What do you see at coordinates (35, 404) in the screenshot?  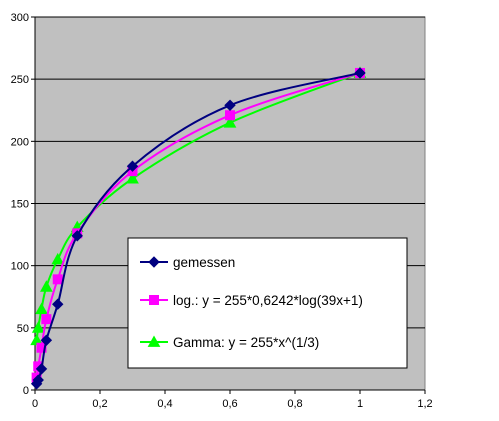 I see `x-tick-label: 0` at bounding box center [35, 404].